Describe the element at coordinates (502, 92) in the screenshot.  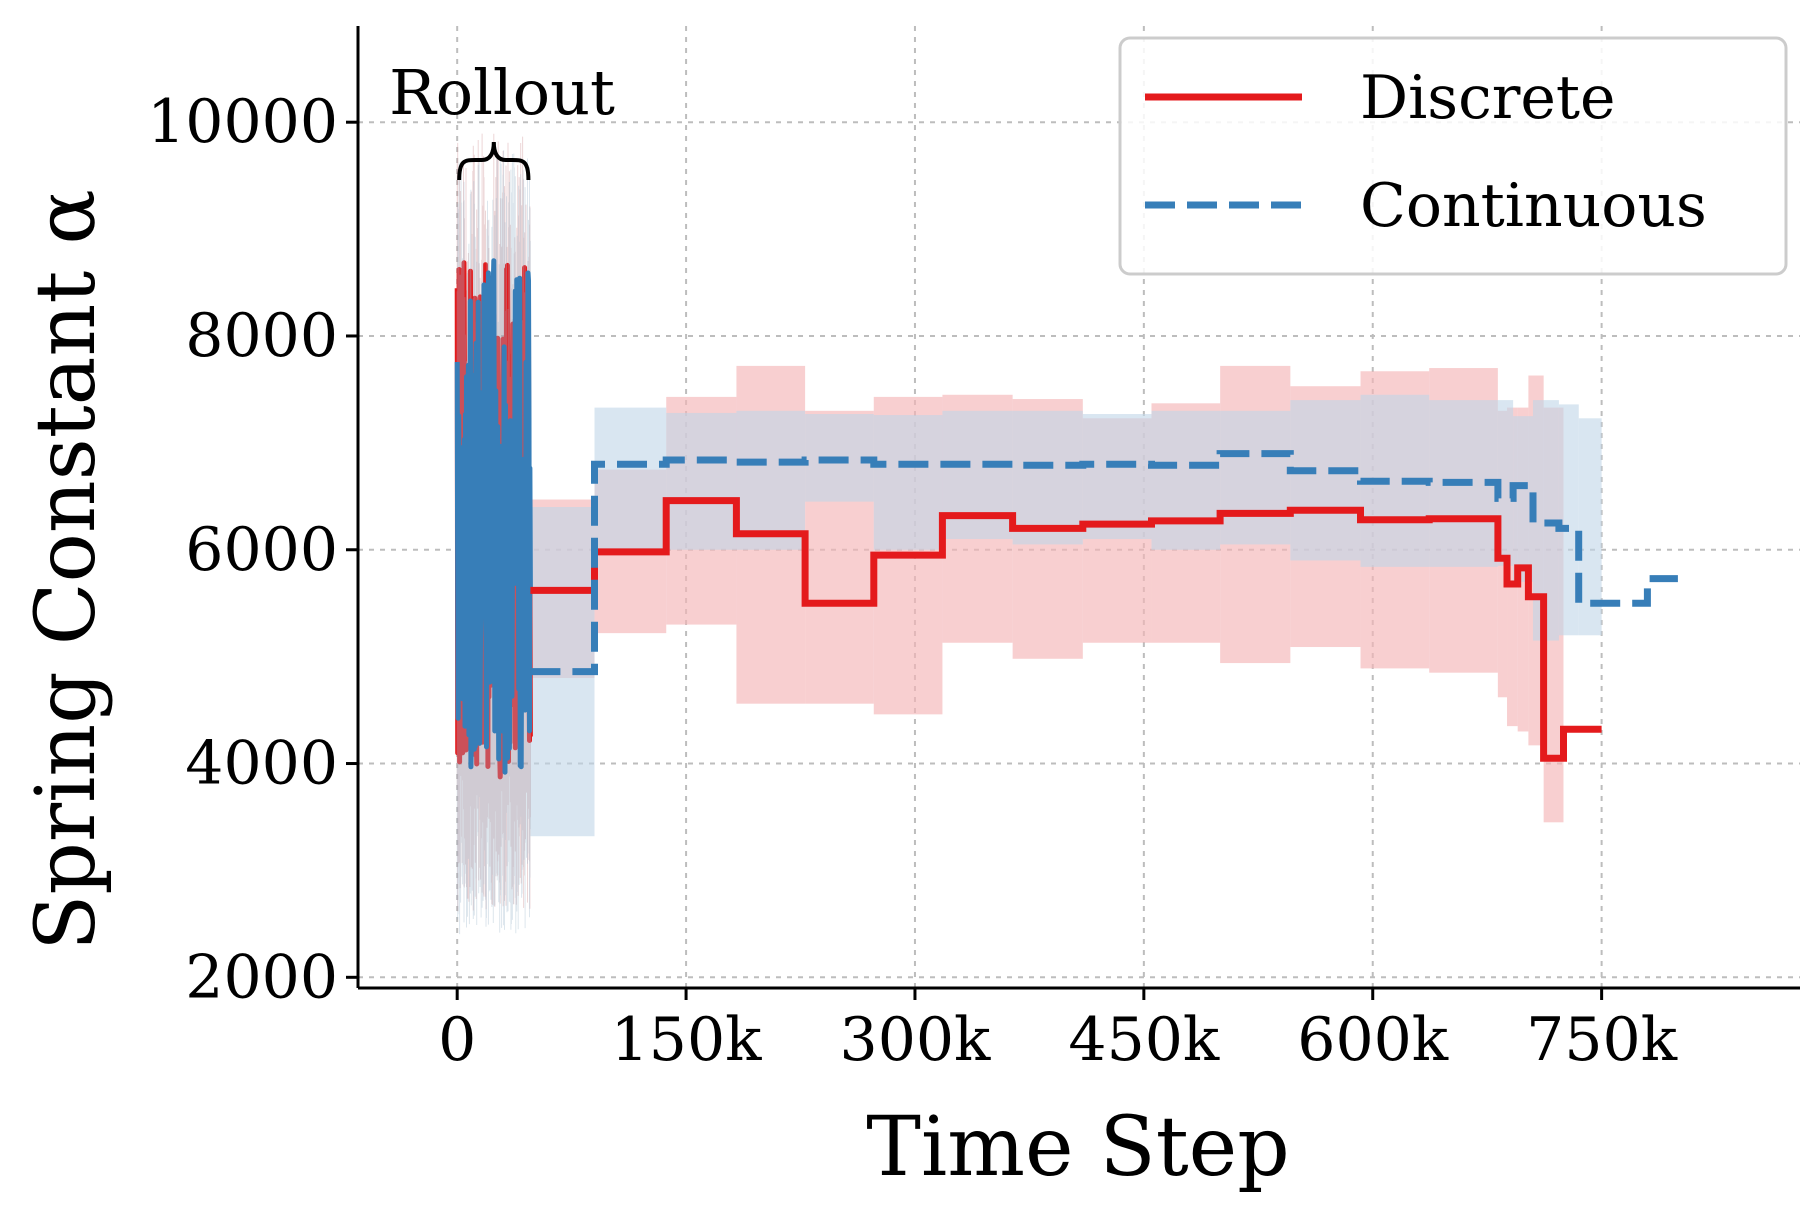
I see `rollout-annotation-label: Rollout` at that location.